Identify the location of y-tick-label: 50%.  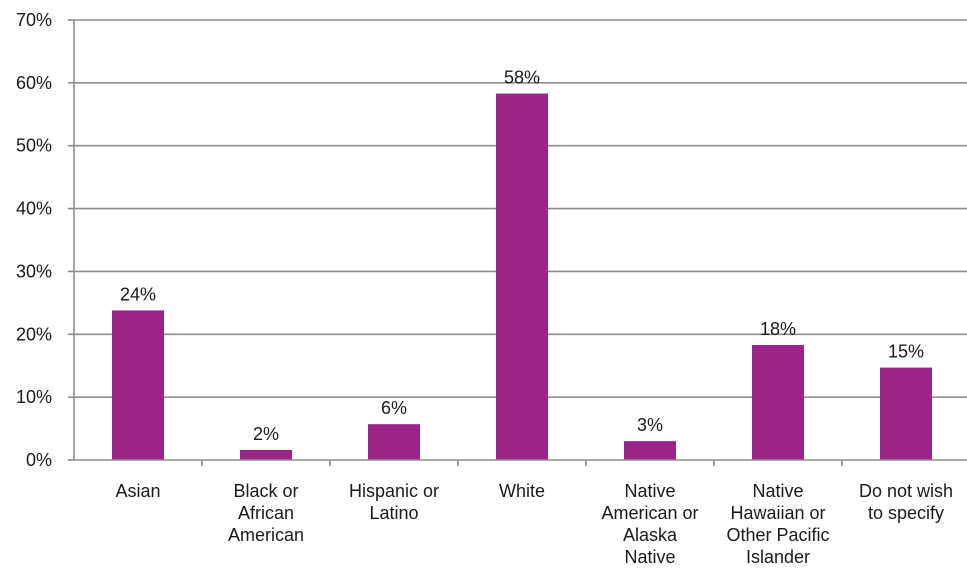
(34, 146).